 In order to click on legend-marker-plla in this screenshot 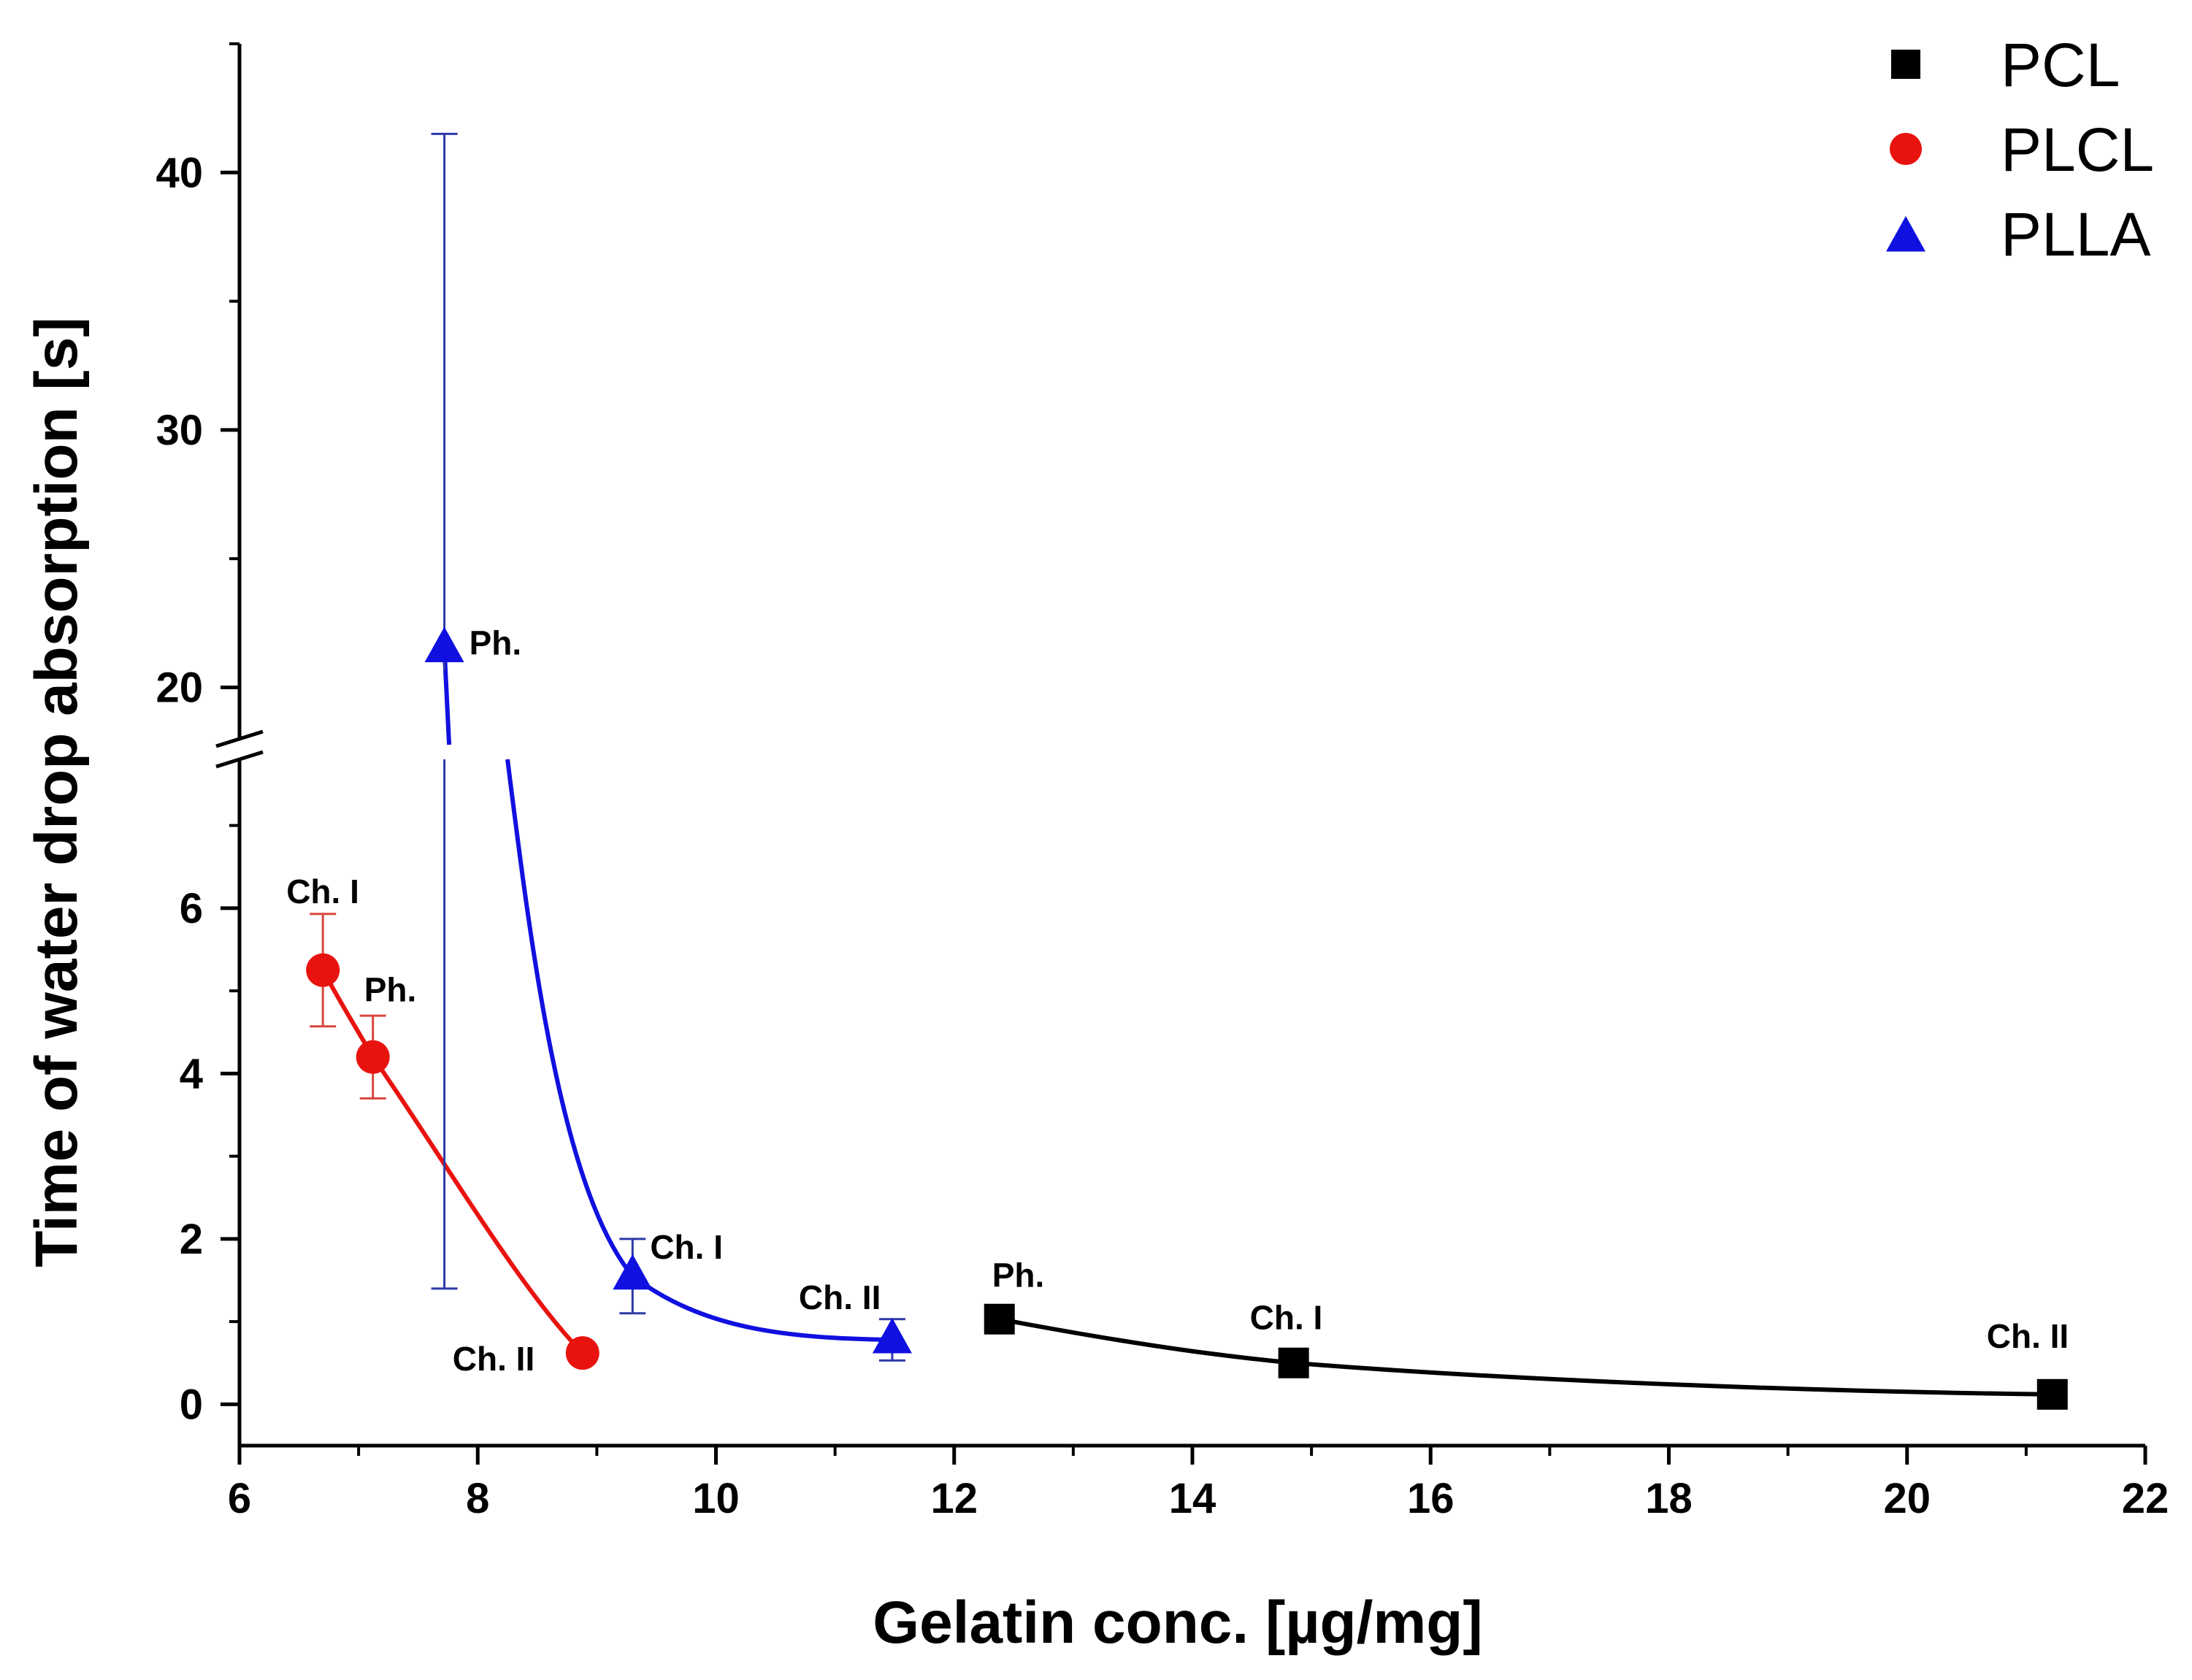, I will do `click(1905, 234)`.